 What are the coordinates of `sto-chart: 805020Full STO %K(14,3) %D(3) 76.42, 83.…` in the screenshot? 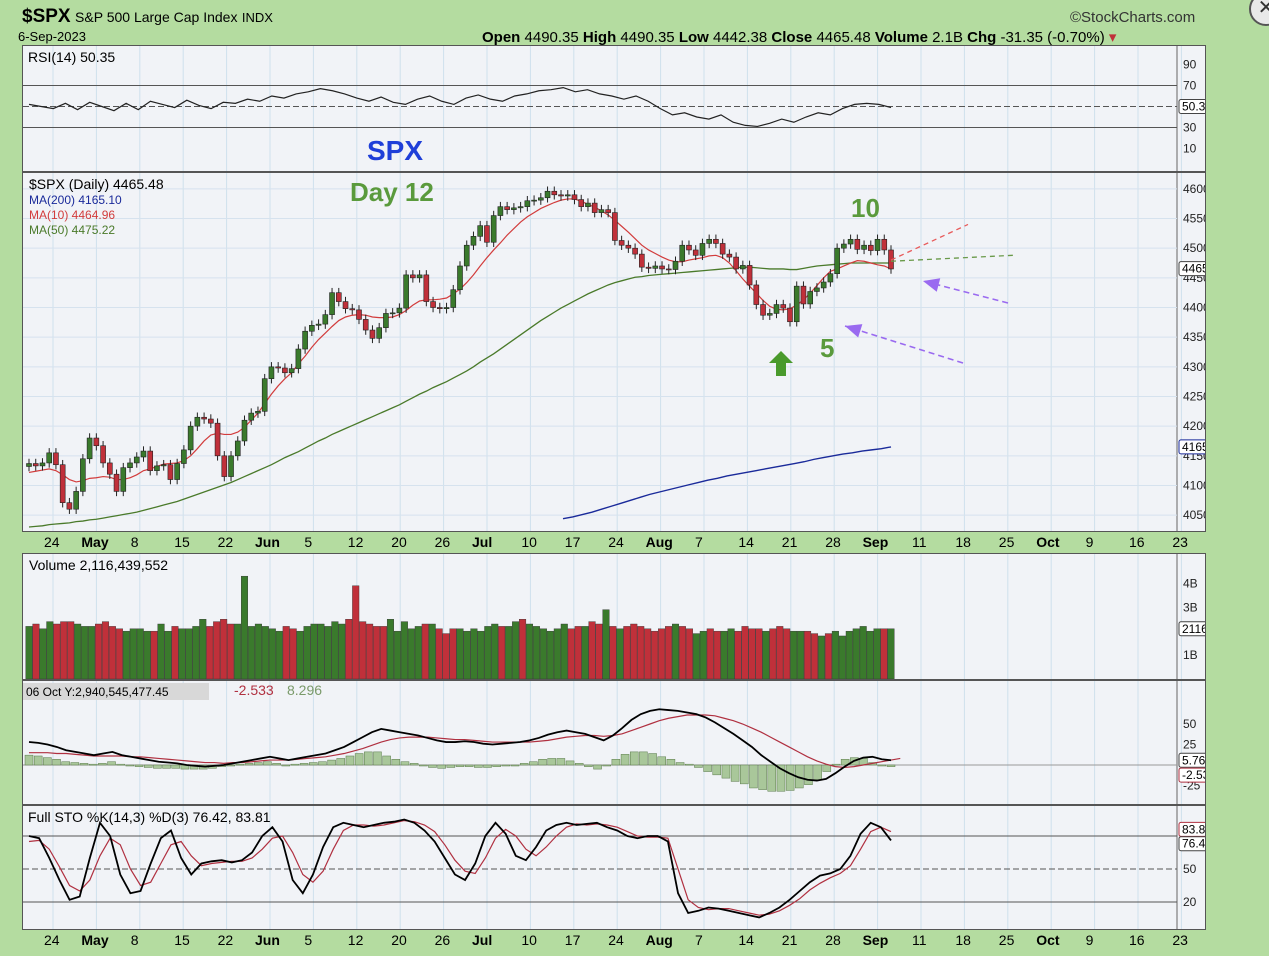 It's located at (625, 867).